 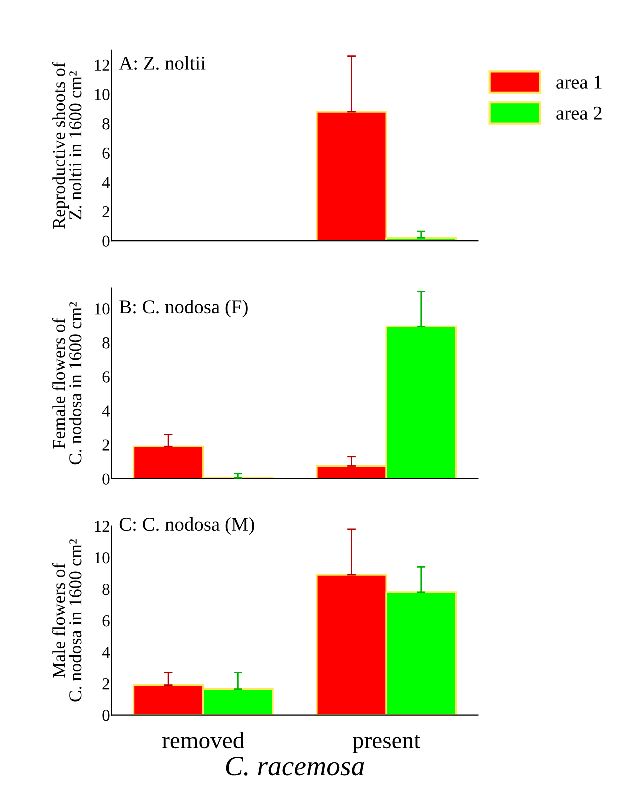 What do you see at coordinates (184, 309) in the screenshot?
I see `text: B: C. nodosa (F)` at bounding box center [184, 309].